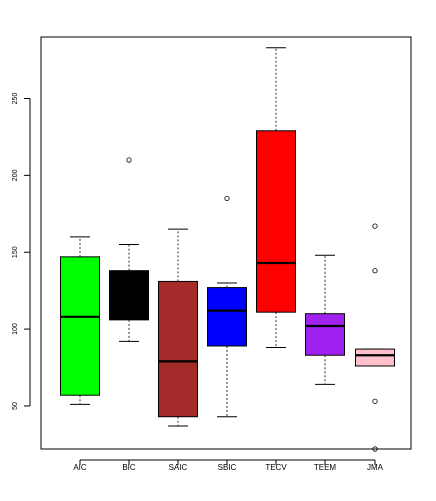 The height and width of the screenshot is (501, 436). I want to click on box-teem, so click(325, 319).